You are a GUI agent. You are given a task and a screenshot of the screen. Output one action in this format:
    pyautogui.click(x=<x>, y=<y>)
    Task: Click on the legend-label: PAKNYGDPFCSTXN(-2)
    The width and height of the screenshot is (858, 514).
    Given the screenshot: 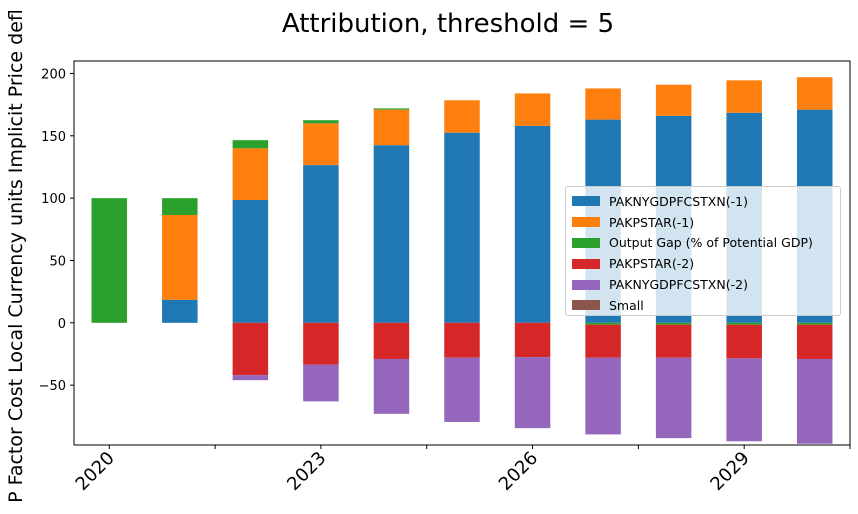 What is the action you would take?
    pyautogui.click(x=678, y=285)
    